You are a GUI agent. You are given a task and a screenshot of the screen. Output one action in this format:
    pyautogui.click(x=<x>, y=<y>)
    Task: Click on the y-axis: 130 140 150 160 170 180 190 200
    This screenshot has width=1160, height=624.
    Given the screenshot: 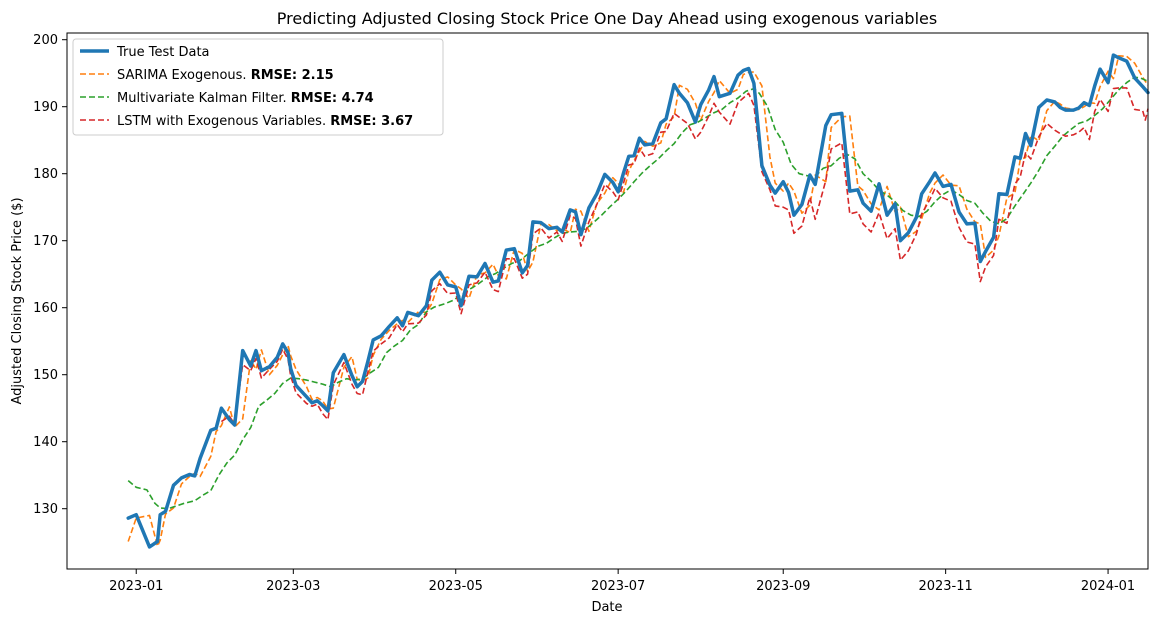 What is the action you would take?
    pyautogui.click(x=50, y=275)
    